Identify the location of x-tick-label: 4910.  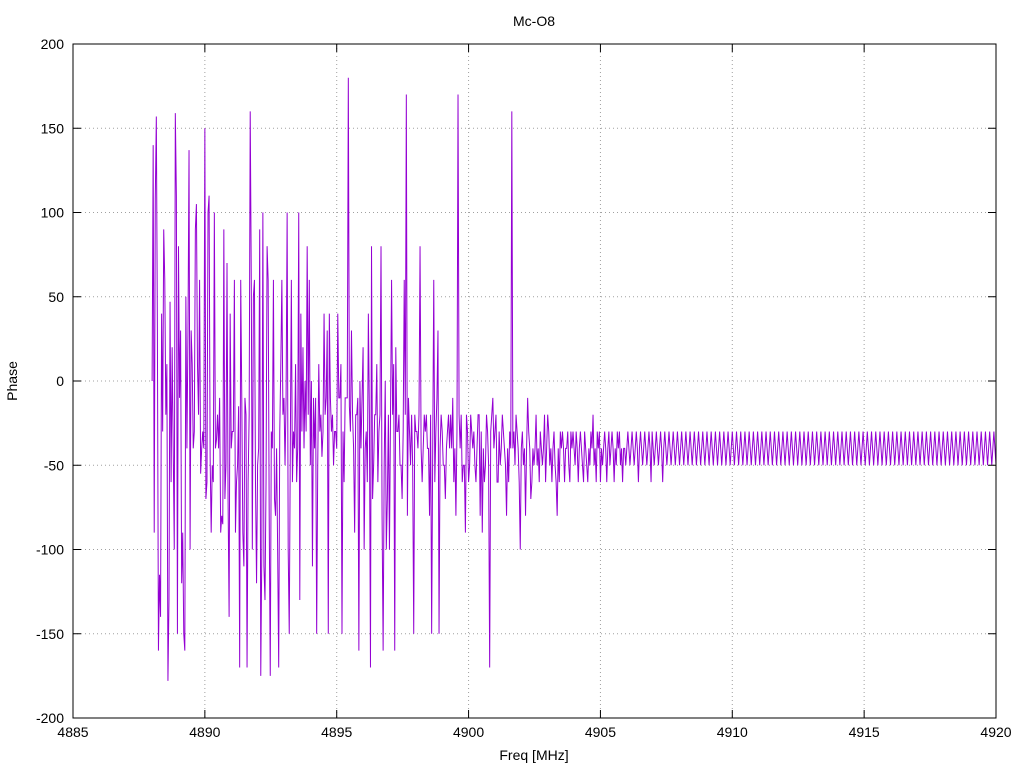
(732, 732).